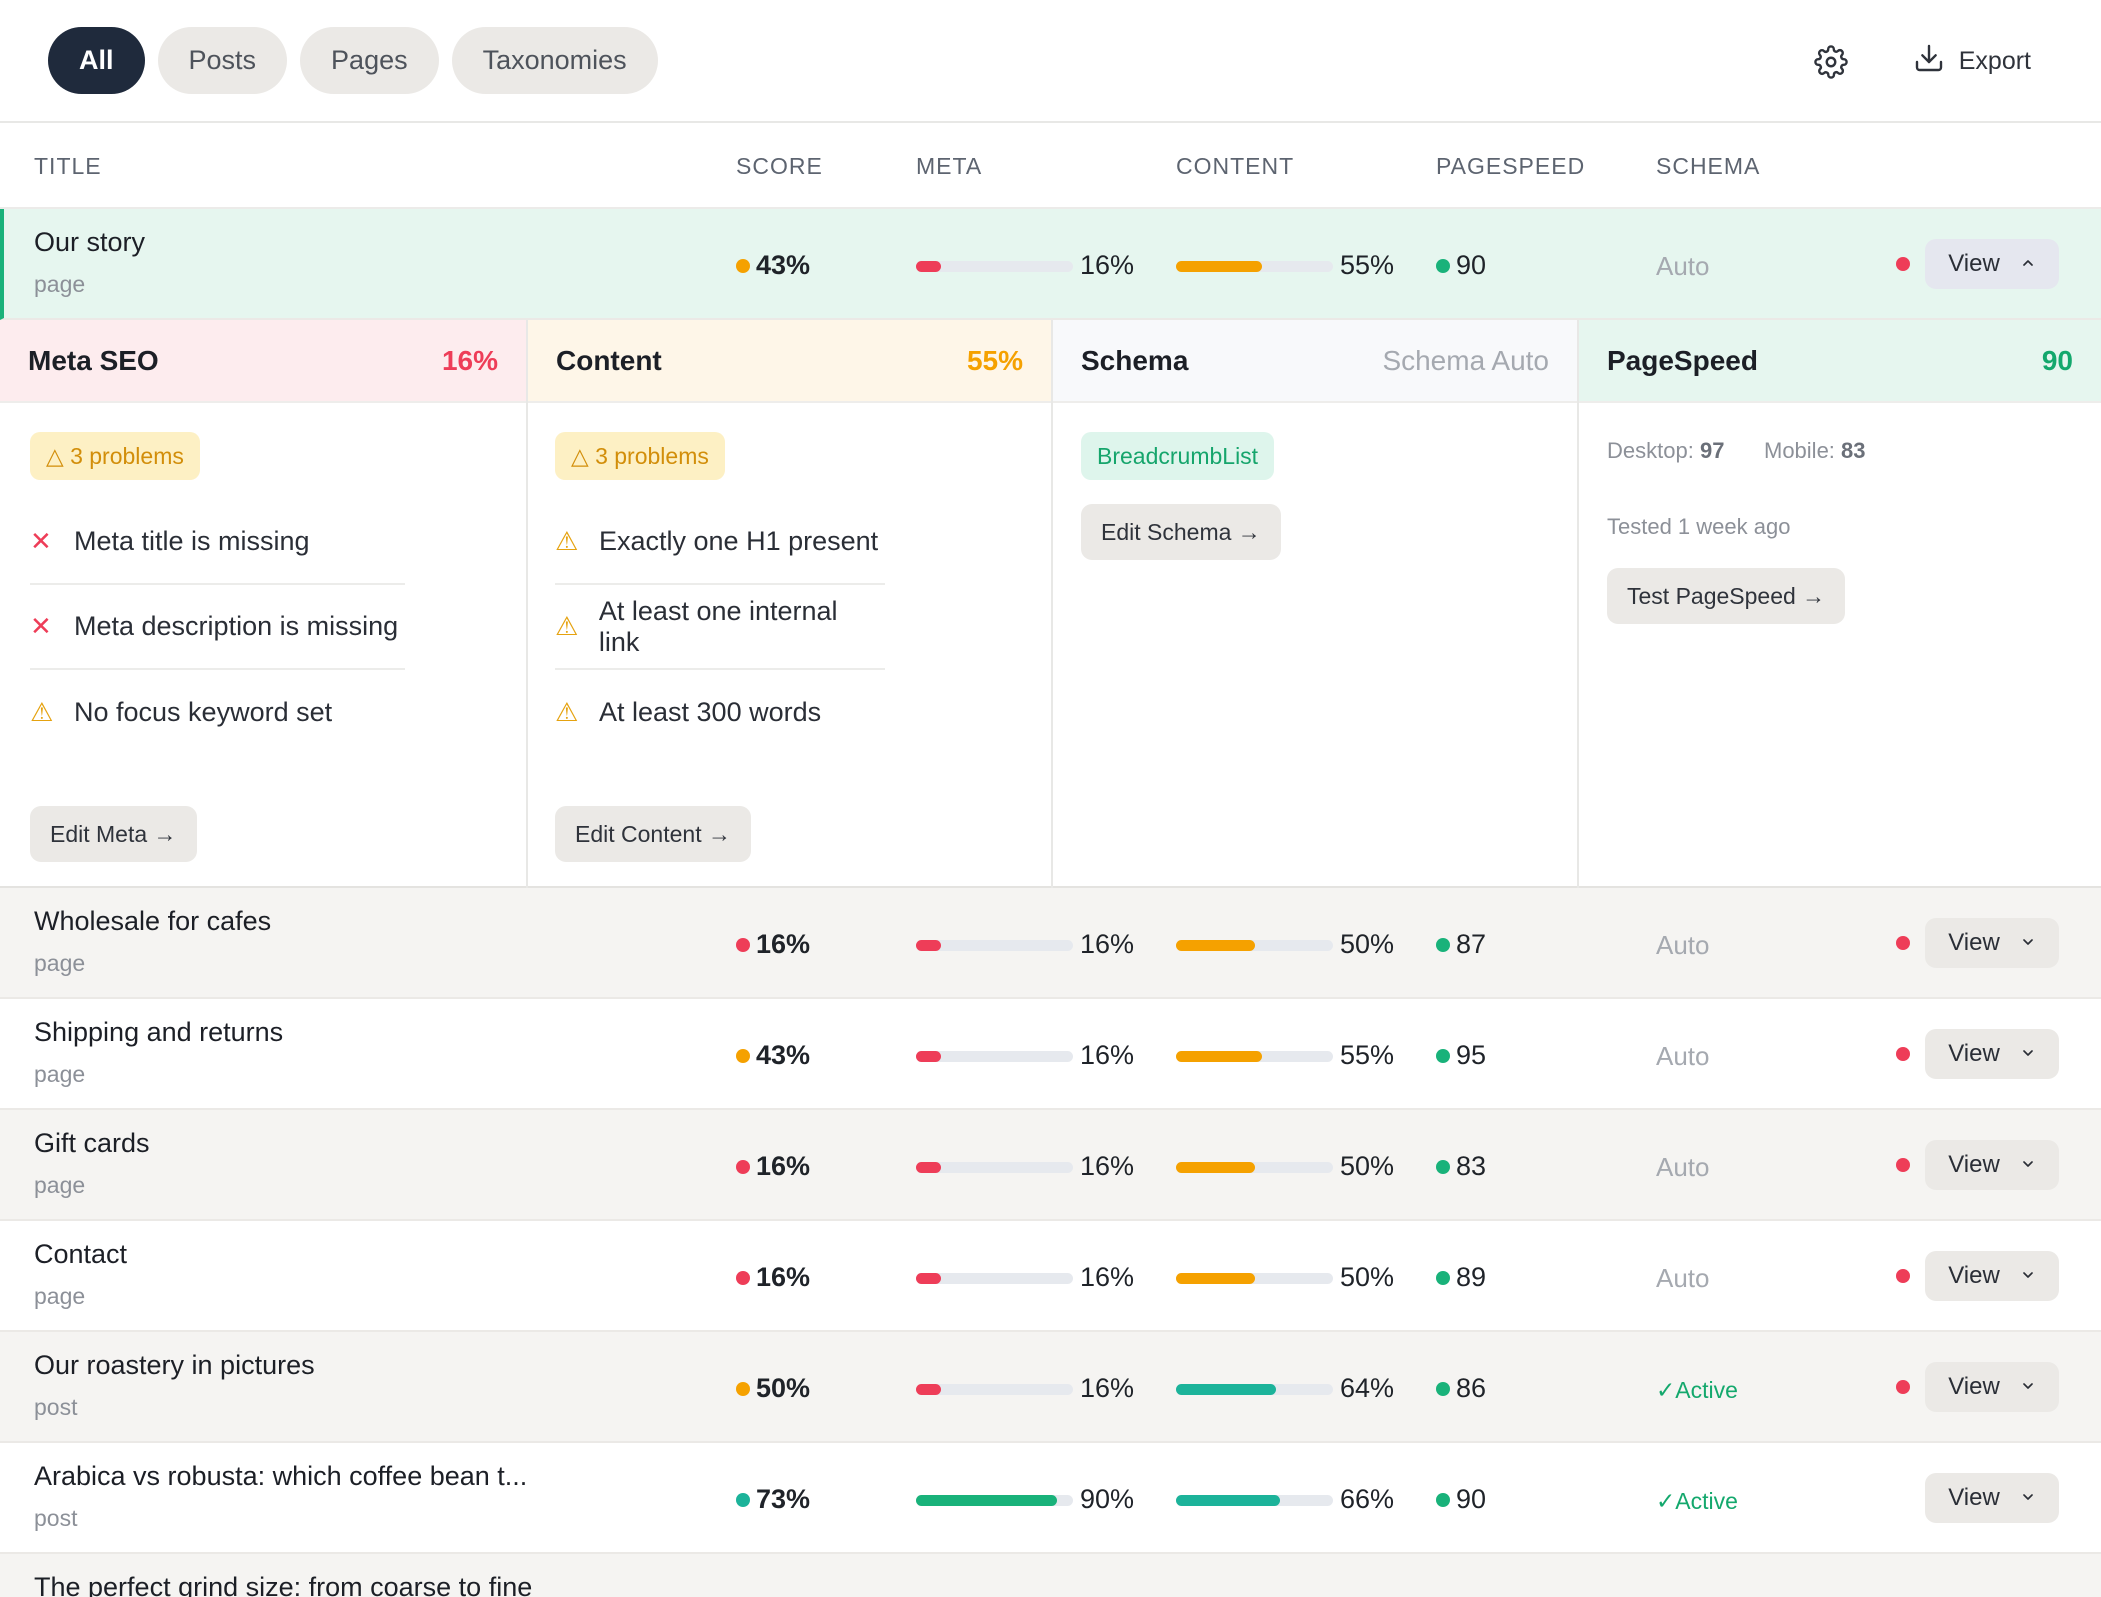 This screenshot has height=1597, width=2101. I want to click on tab-taxonomies: Taxonomies, so click(554, 60).